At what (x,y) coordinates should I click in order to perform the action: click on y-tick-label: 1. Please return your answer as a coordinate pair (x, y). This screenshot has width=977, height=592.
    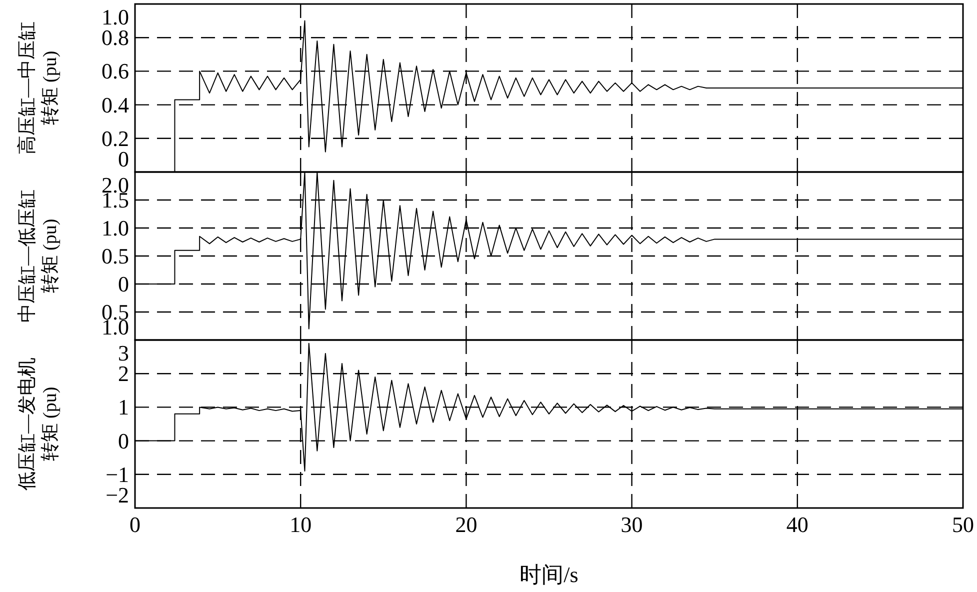
    Looking at the image, I should click on (123, 407).